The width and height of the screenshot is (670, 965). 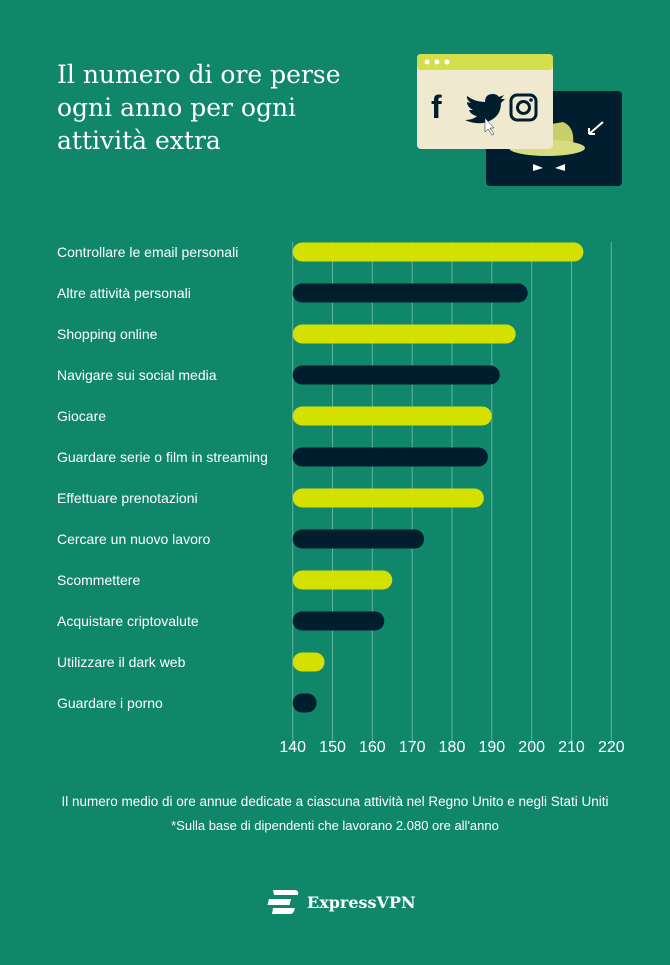 What do you see at coordinates (485, 109) in the screenshot?
I see `twitter-icon` at bounding box center [485, 109].